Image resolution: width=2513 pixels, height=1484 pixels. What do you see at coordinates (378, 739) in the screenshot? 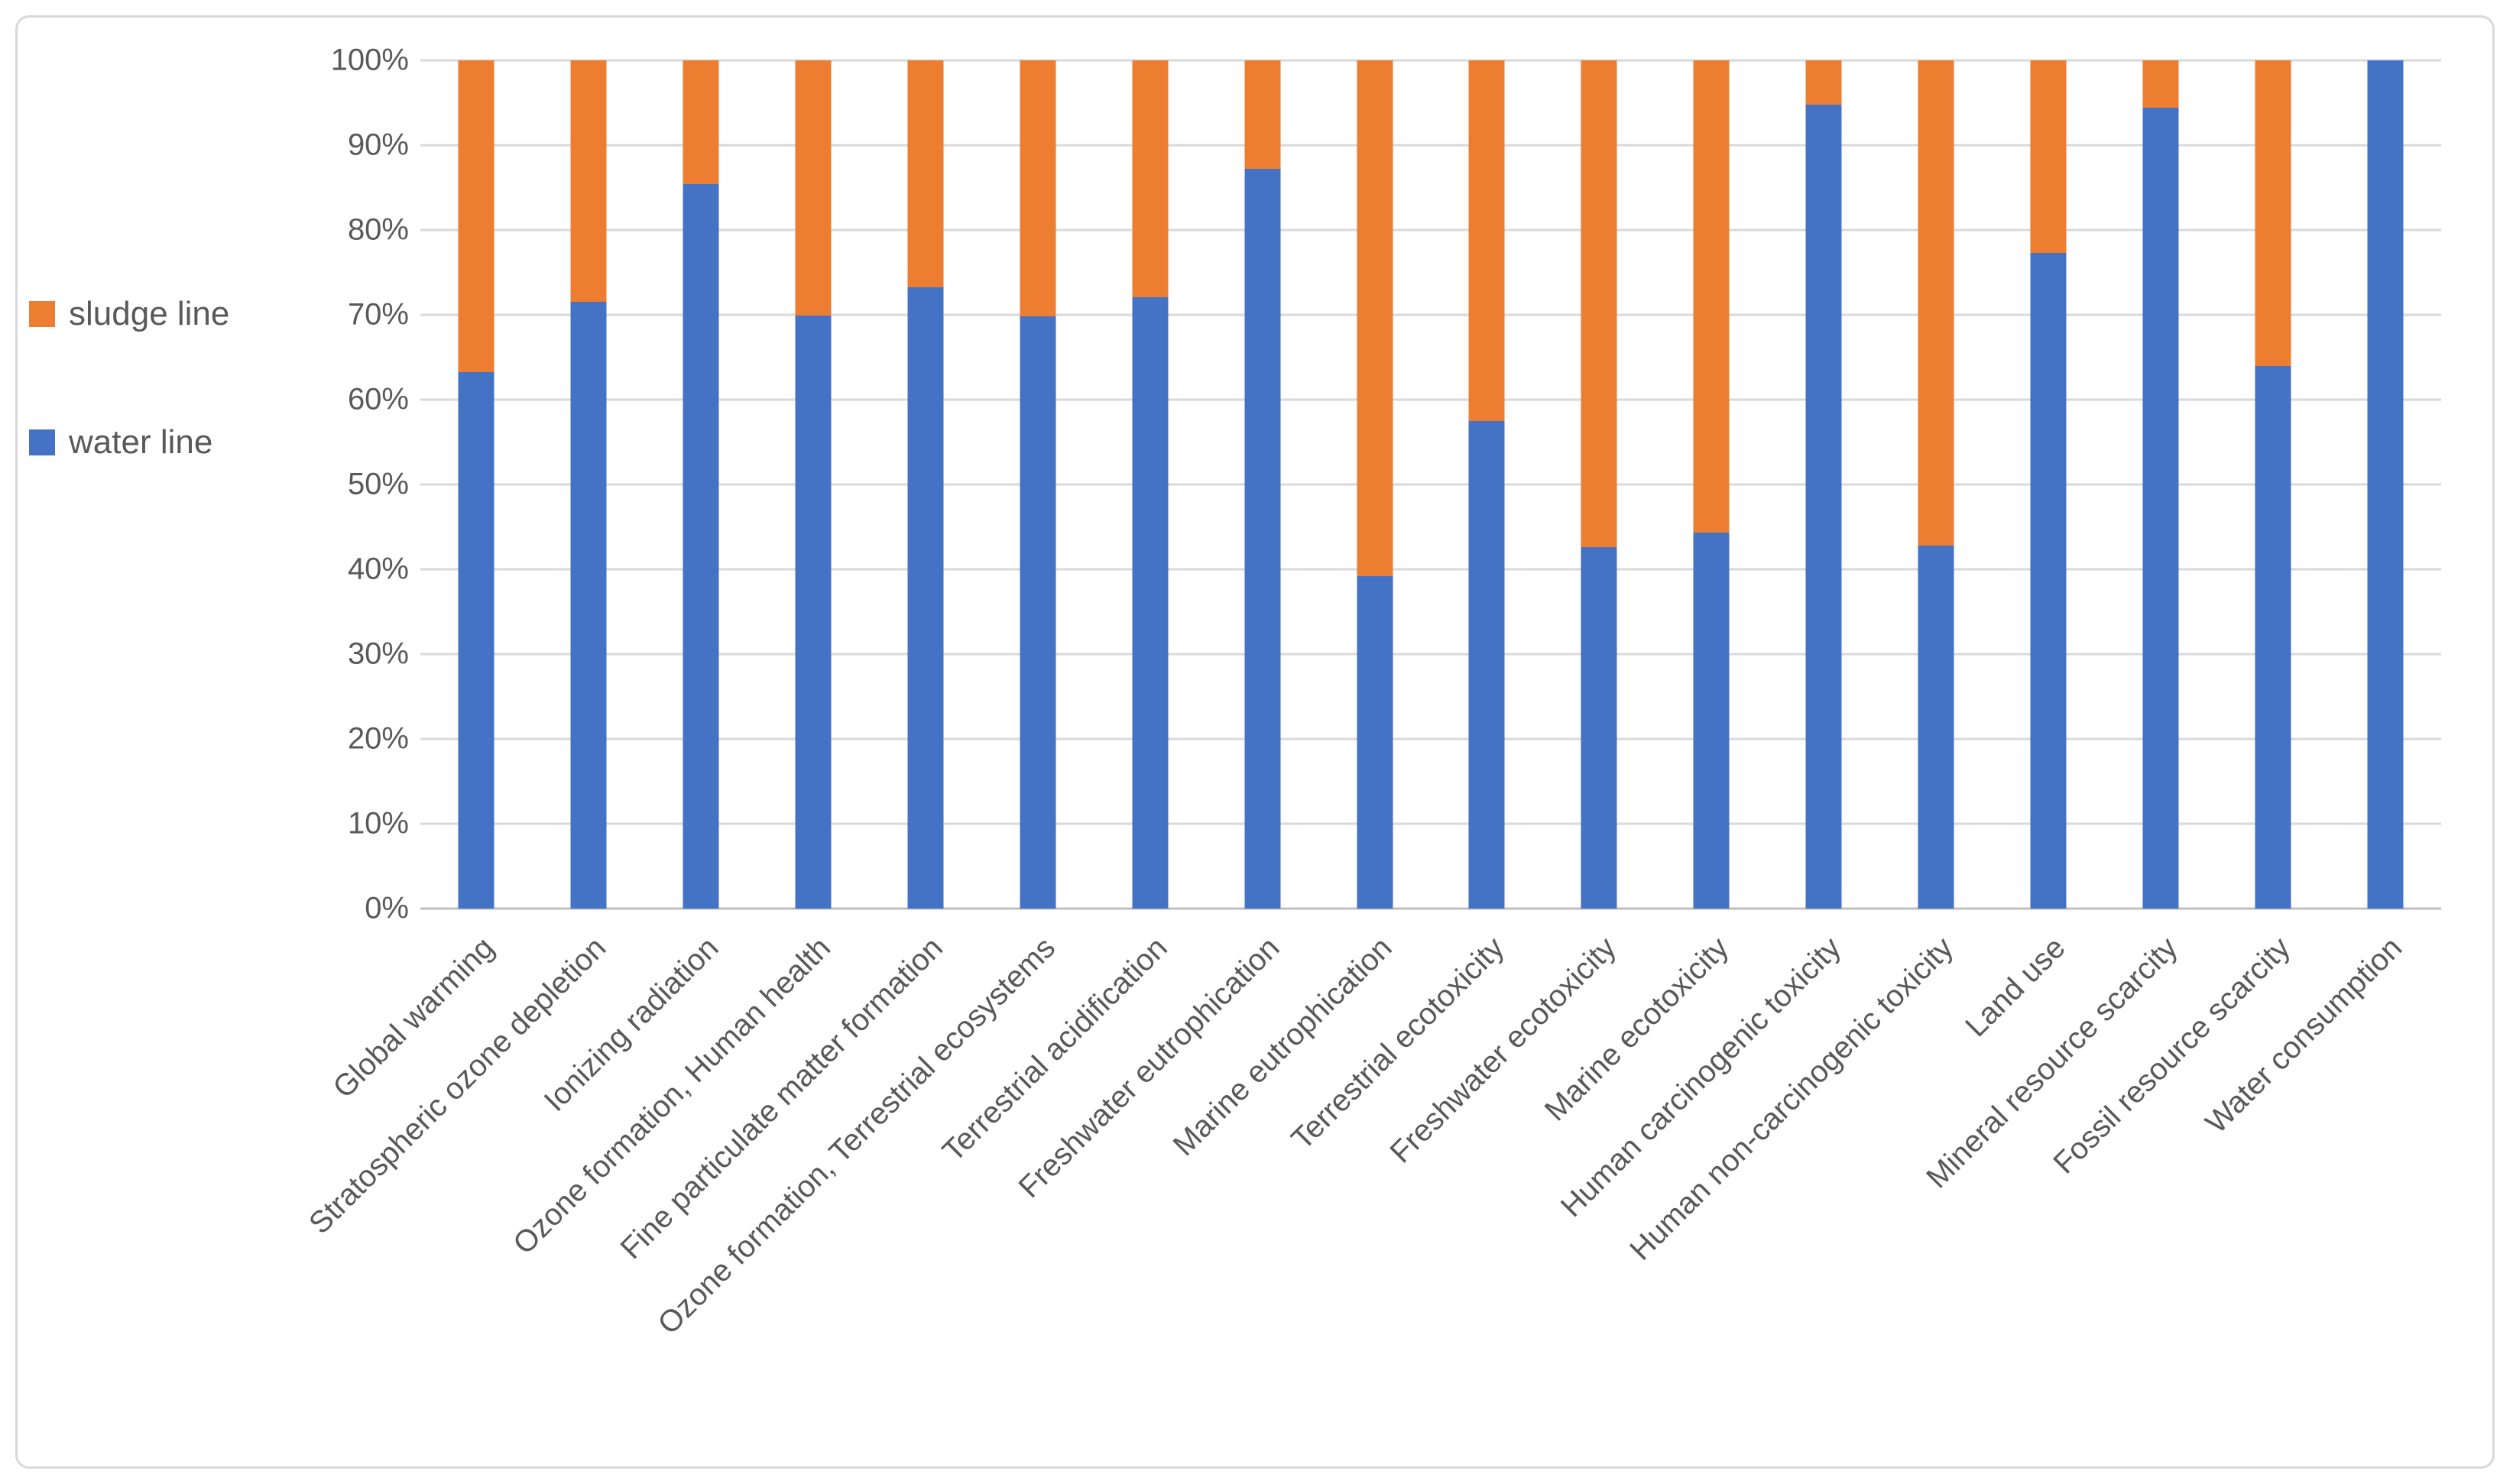
I see `y-tick-label: 20%` at bounding box center [378, 739].